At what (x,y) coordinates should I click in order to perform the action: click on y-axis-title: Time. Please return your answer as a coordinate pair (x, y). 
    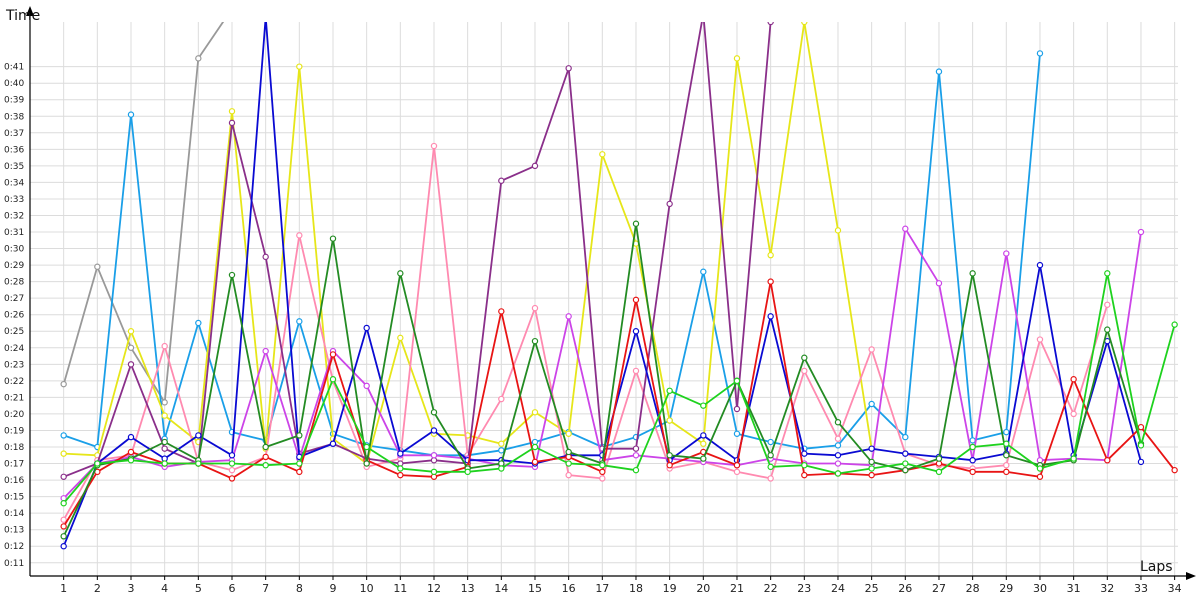
    Looking at the image, I should click on (22, 16).